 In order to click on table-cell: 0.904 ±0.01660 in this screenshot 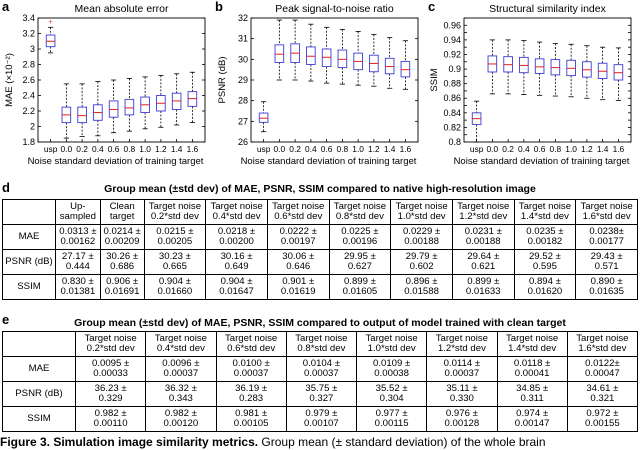, I will do `click(175, 287)`.